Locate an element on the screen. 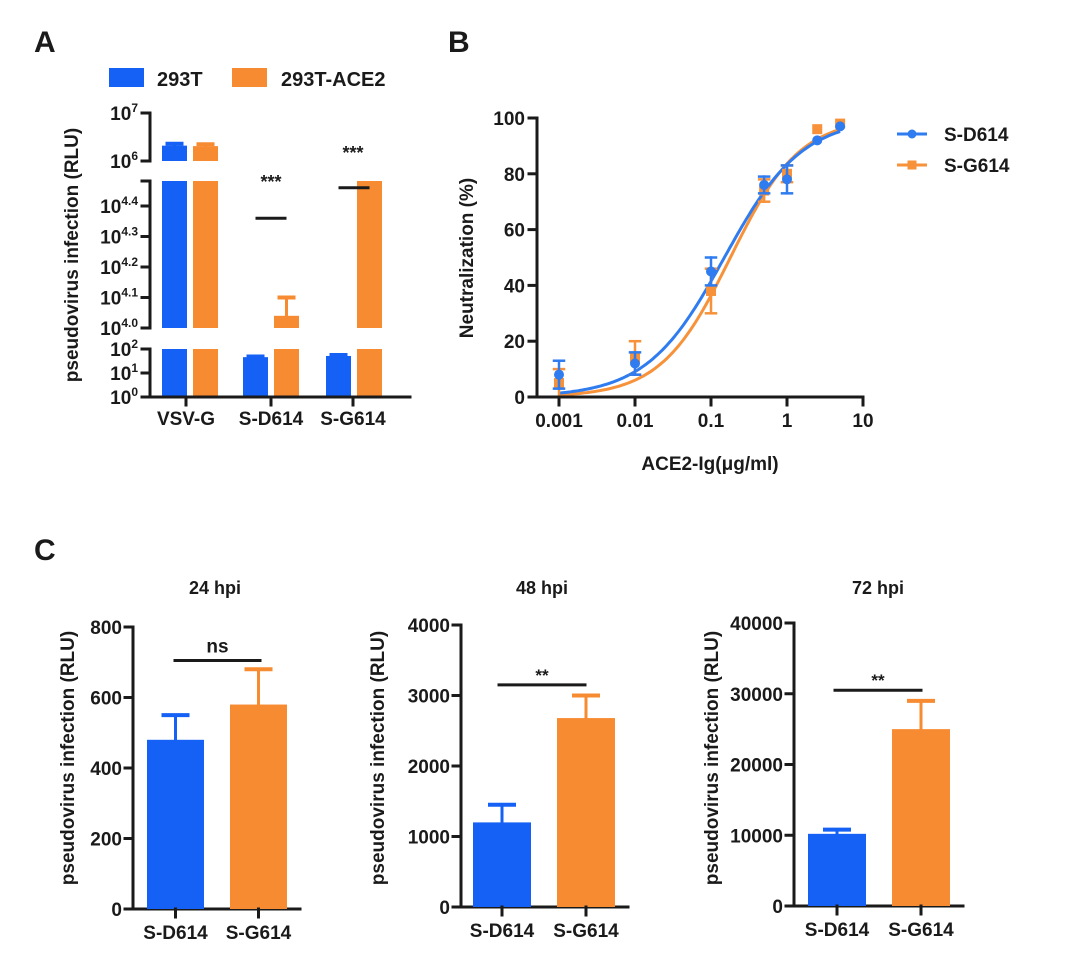 This screenshot has width=1080, height=976. panel-c2-bar-S-G614 is located at coordinates (586, 812).